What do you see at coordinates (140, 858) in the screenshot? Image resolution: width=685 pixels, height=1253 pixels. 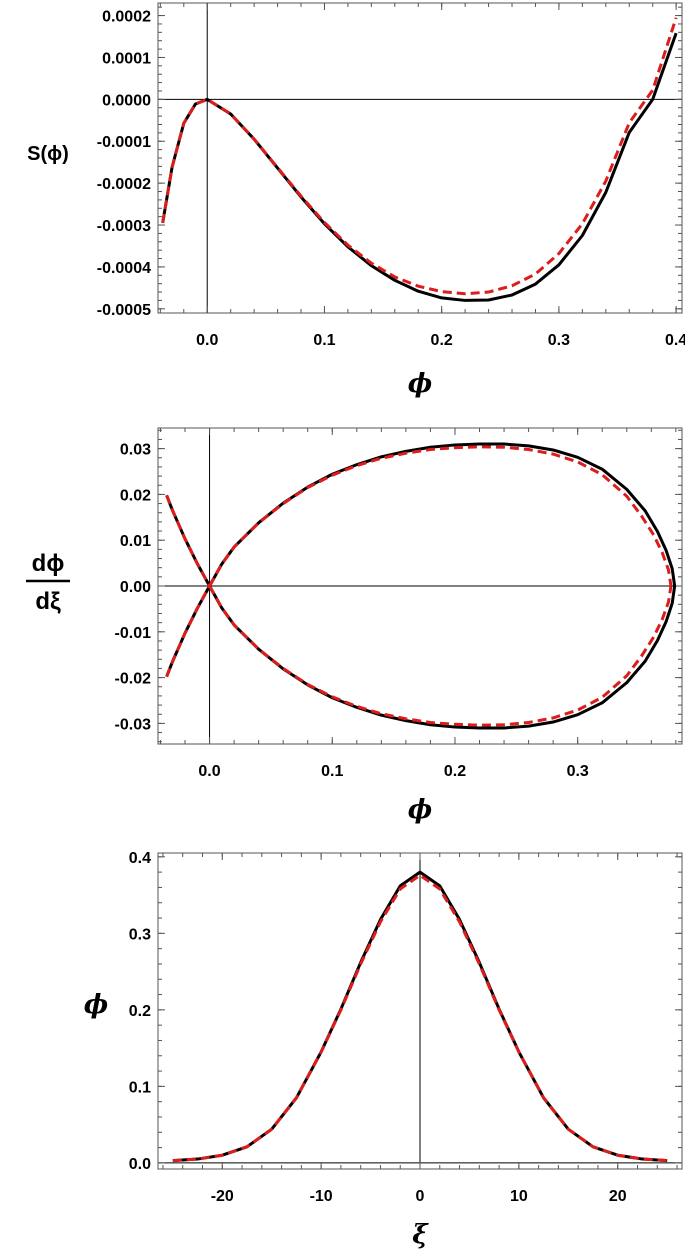 I see `y-tick-label: 0.4` at bounding box center [140, 858].